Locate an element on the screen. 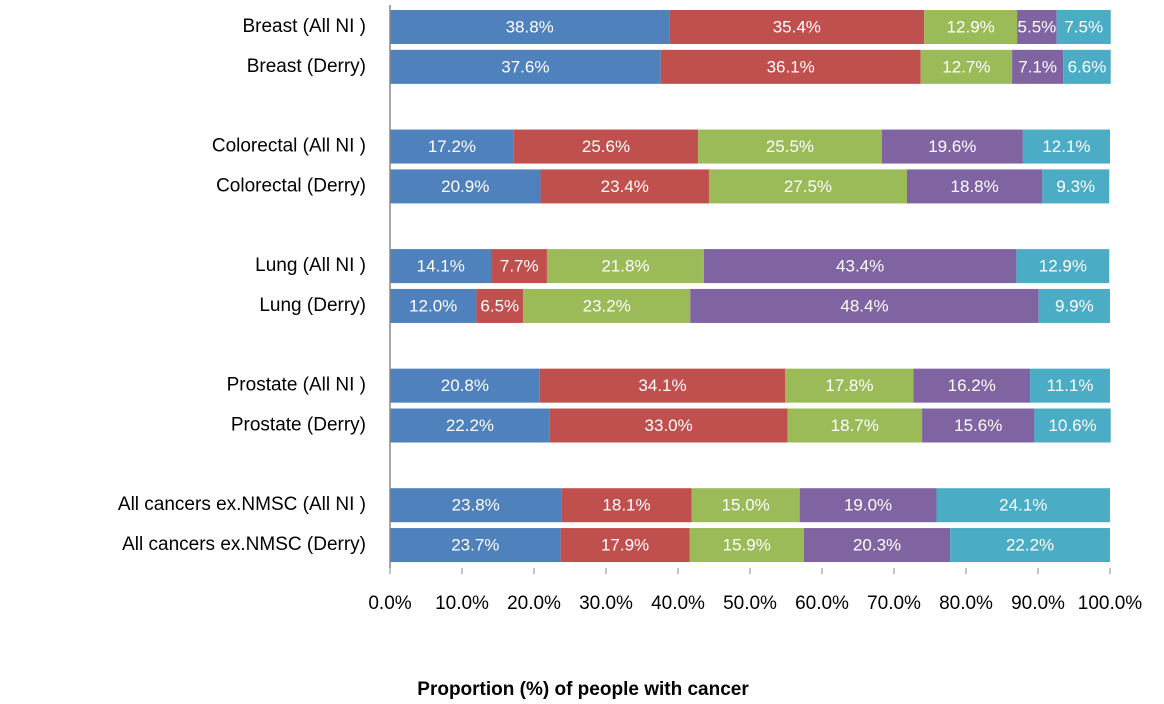  x-tick-label: 20.0% is located at coordinates (534, 603).